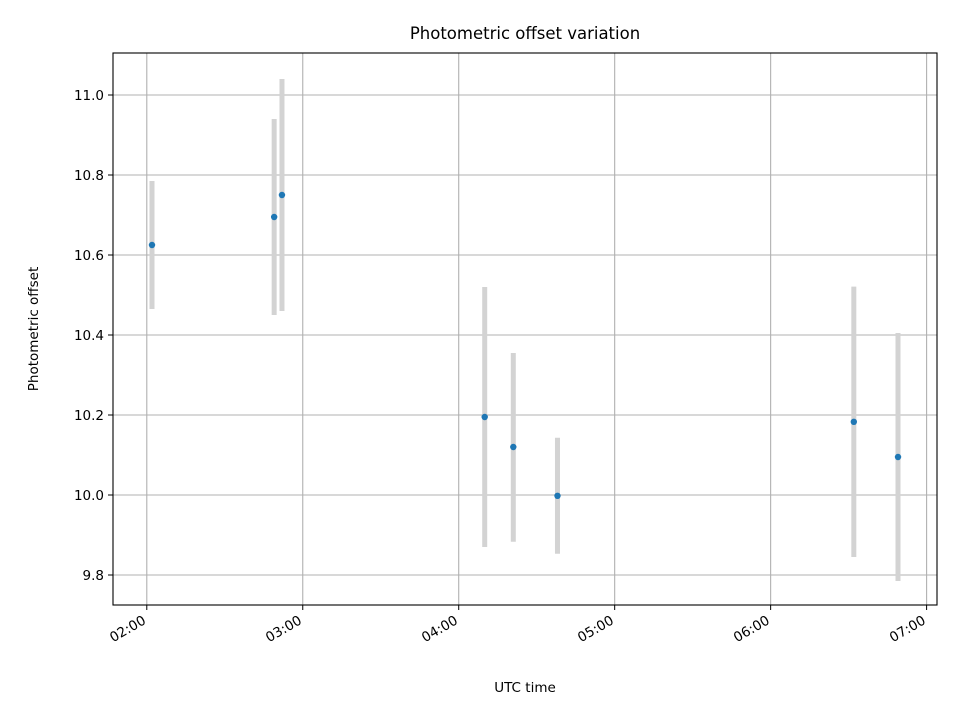 This screenshot has width=960, height=720. What do you see at coordinates (93, 576) in the screenshot?
I see `y-tick-label: 9.8` at bounding box center [93, 576].